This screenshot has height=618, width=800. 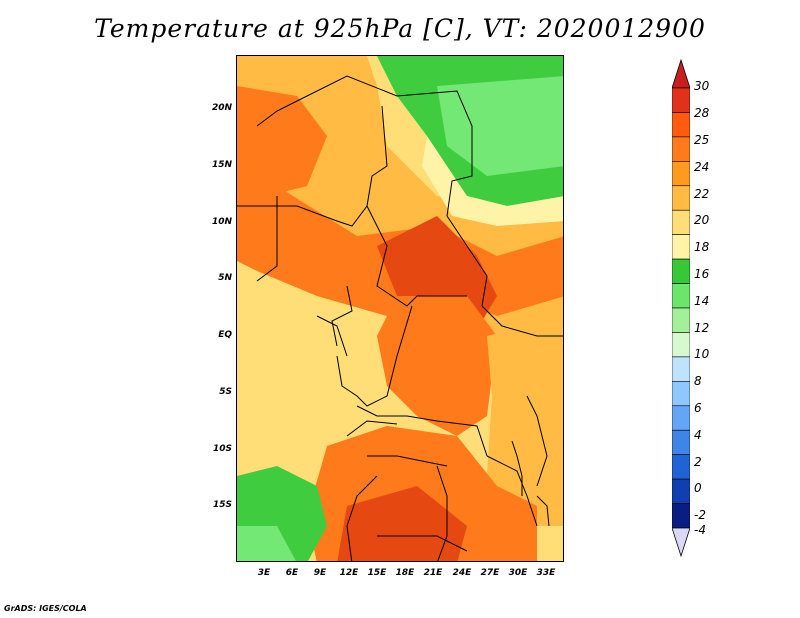 I want to click on colorbar, so click(x=681, y=308).